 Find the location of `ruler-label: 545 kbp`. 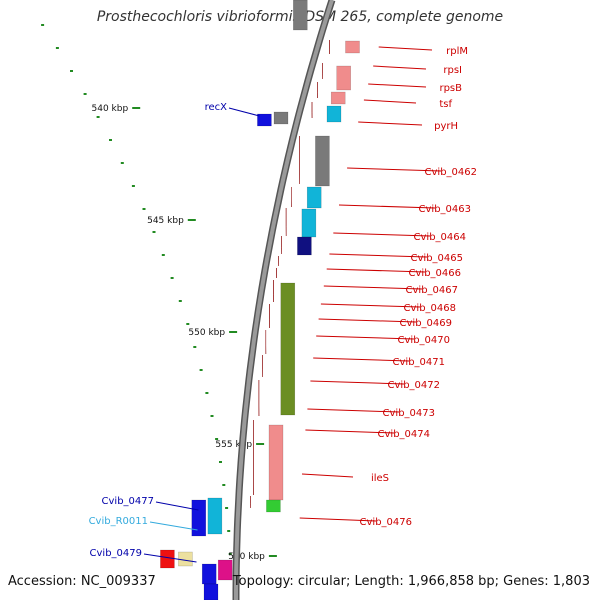

ruler-label: 545 kbp is located at coordinates (165, 221).